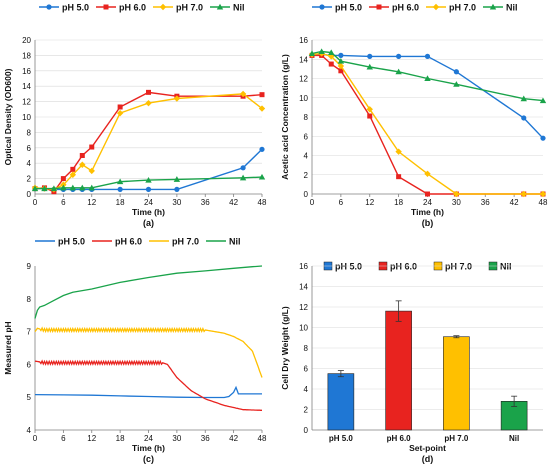 This screenshot has height=473, width=550. What do you see at coordinates (26, 55) in the screenshot?
I see `y-tick-label: 18` at bounding box center [26, 55].